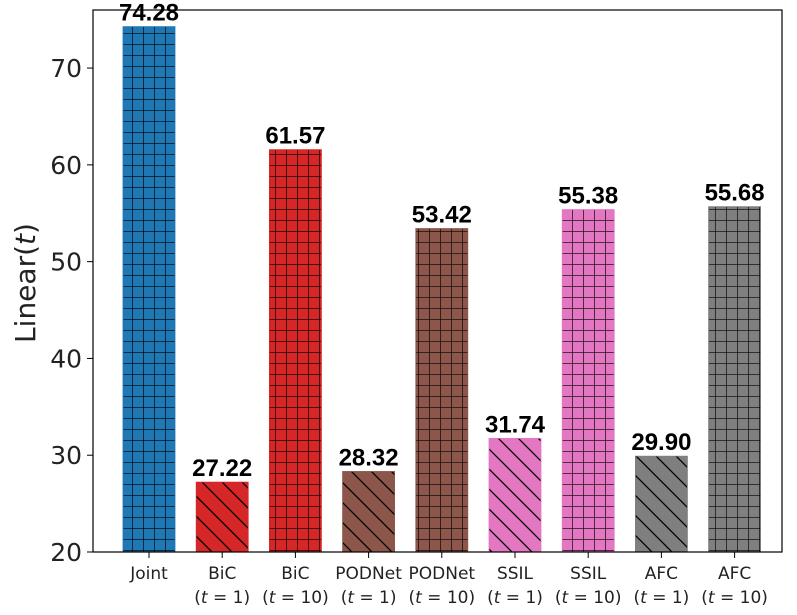  Describe the element at coordinates (148, 574) in the screenshot. I see `x-tick-label: Joint` at that location.